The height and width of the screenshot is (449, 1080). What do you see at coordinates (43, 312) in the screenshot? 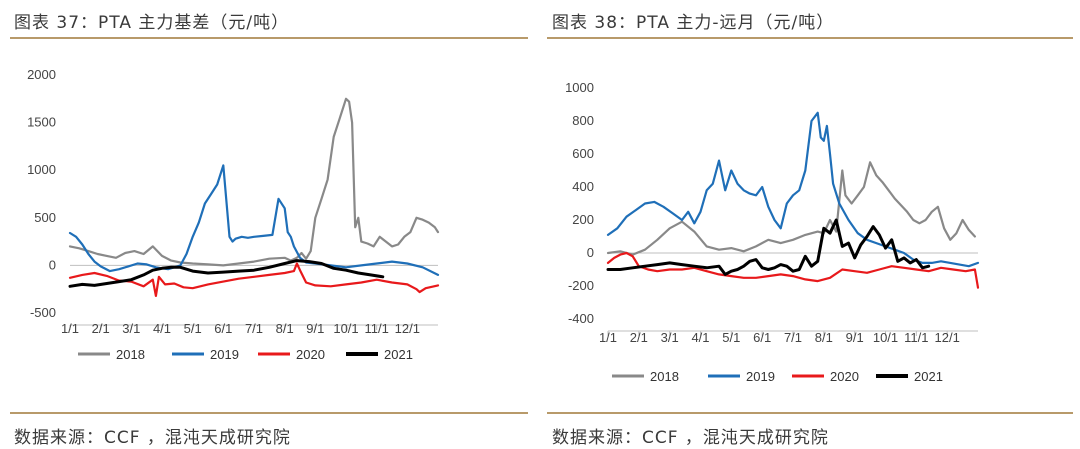
I see `y-tick-label-0: -500` at bounding box center [43, 312].